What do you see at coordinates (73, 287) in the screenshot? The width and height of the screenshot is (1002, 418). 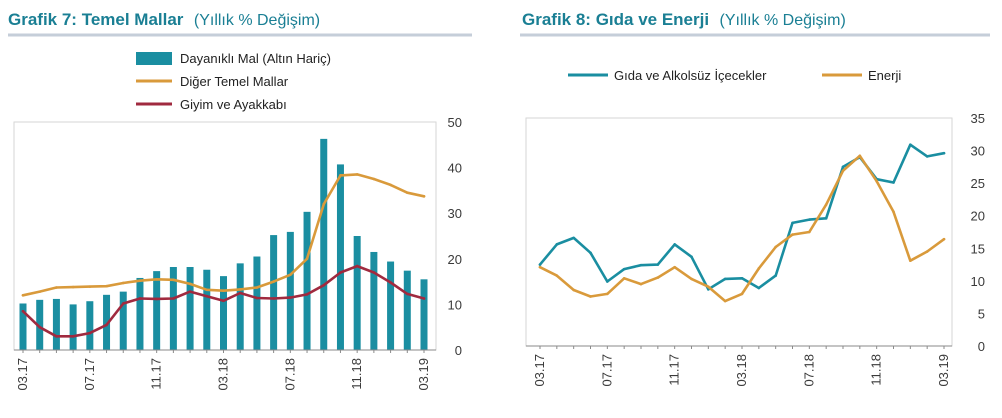 I see `chart7-series-1-point-06.17` at bounding box center [73, 287].